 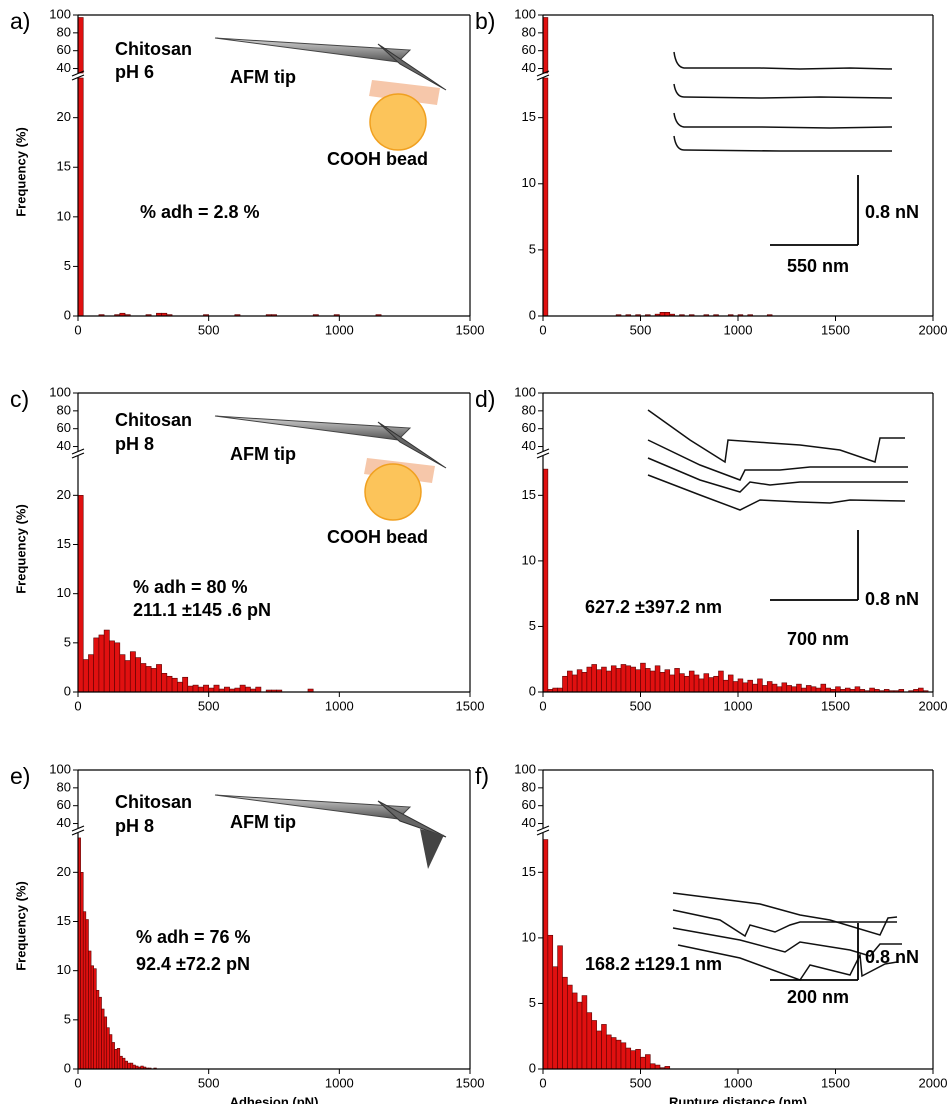 What do you see at coordinates (399, 489) in the screenshot?
I see `bead-illustration` at bounding box center [399, 489].